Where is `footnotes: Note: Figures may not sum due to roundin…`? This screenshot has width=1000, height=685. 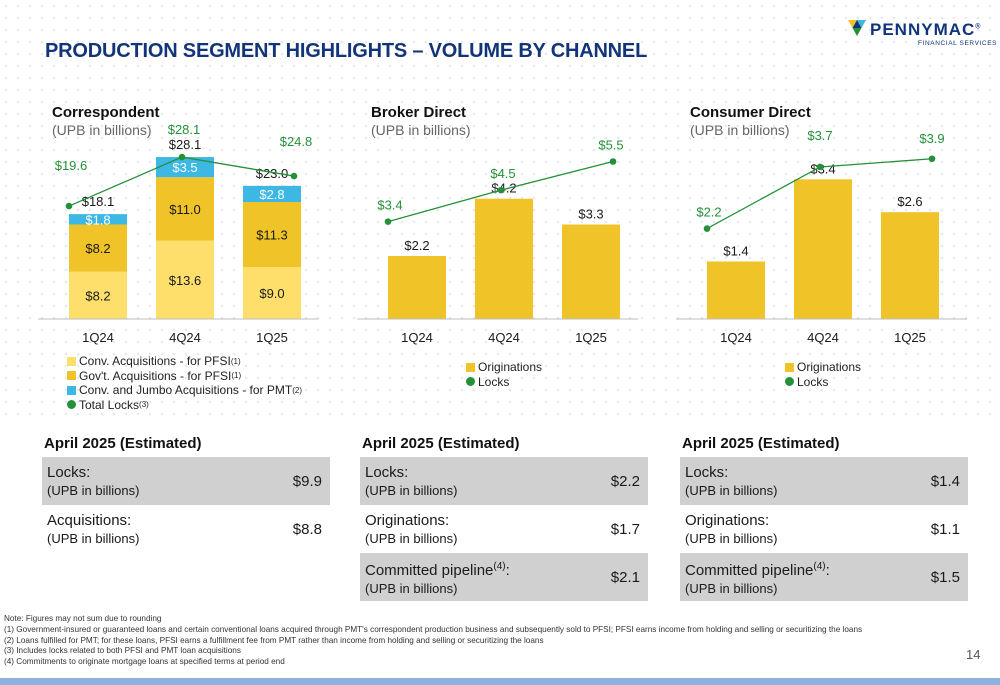
footnotes: Note: Figures may not sum due to roundin… is located at coordinates (433, 641).